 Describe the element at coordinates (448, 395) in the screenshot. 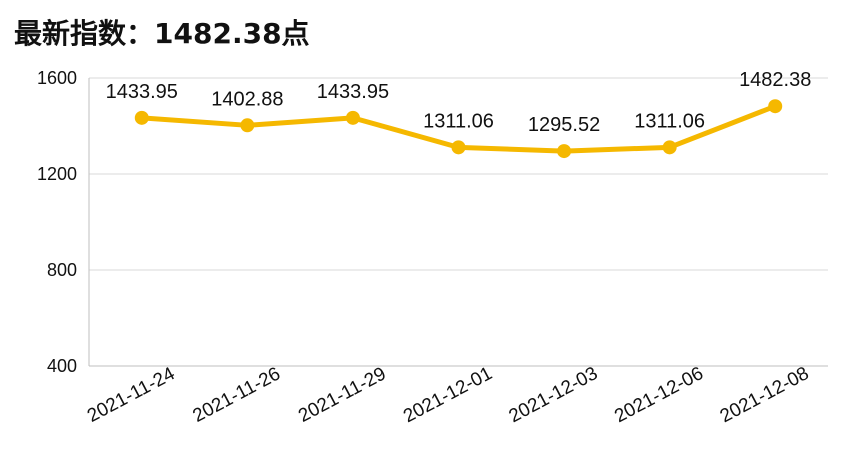

I see `x-tick-label-2021-12-01: 2021-12-01` at that location.